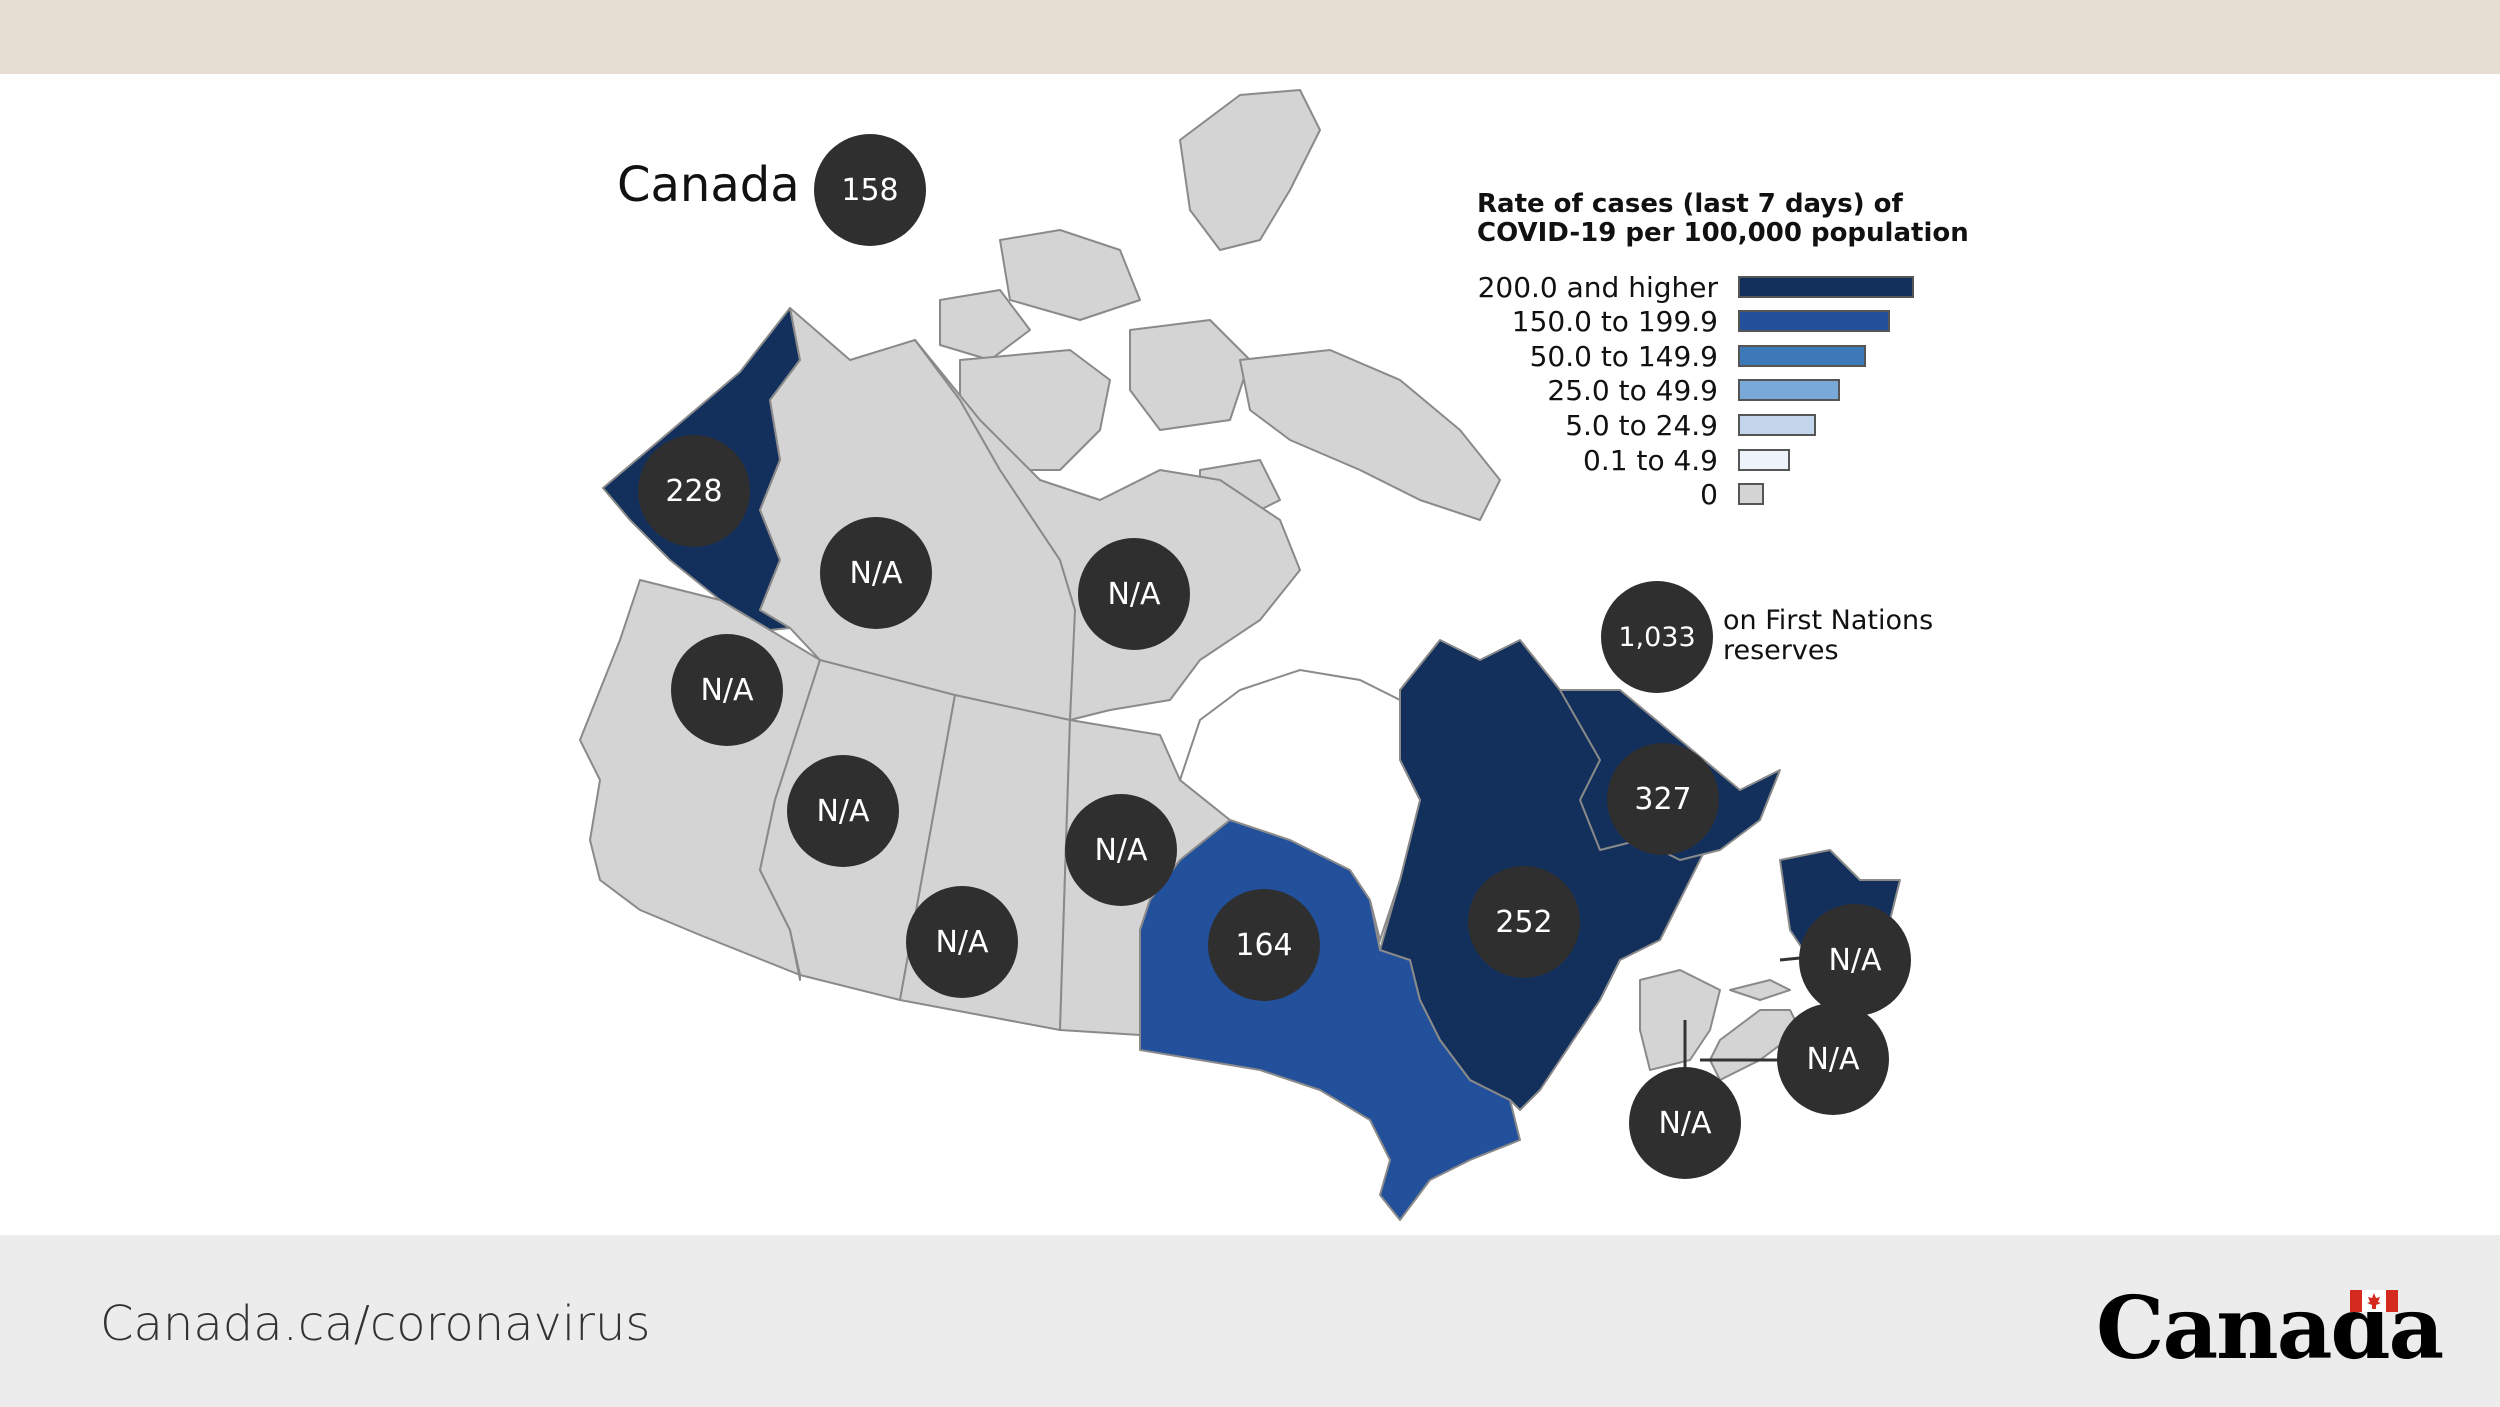 The image size is (2500, 1407). I want to click on legend-item: 50.0 to 149.9, so click(1623, 356).